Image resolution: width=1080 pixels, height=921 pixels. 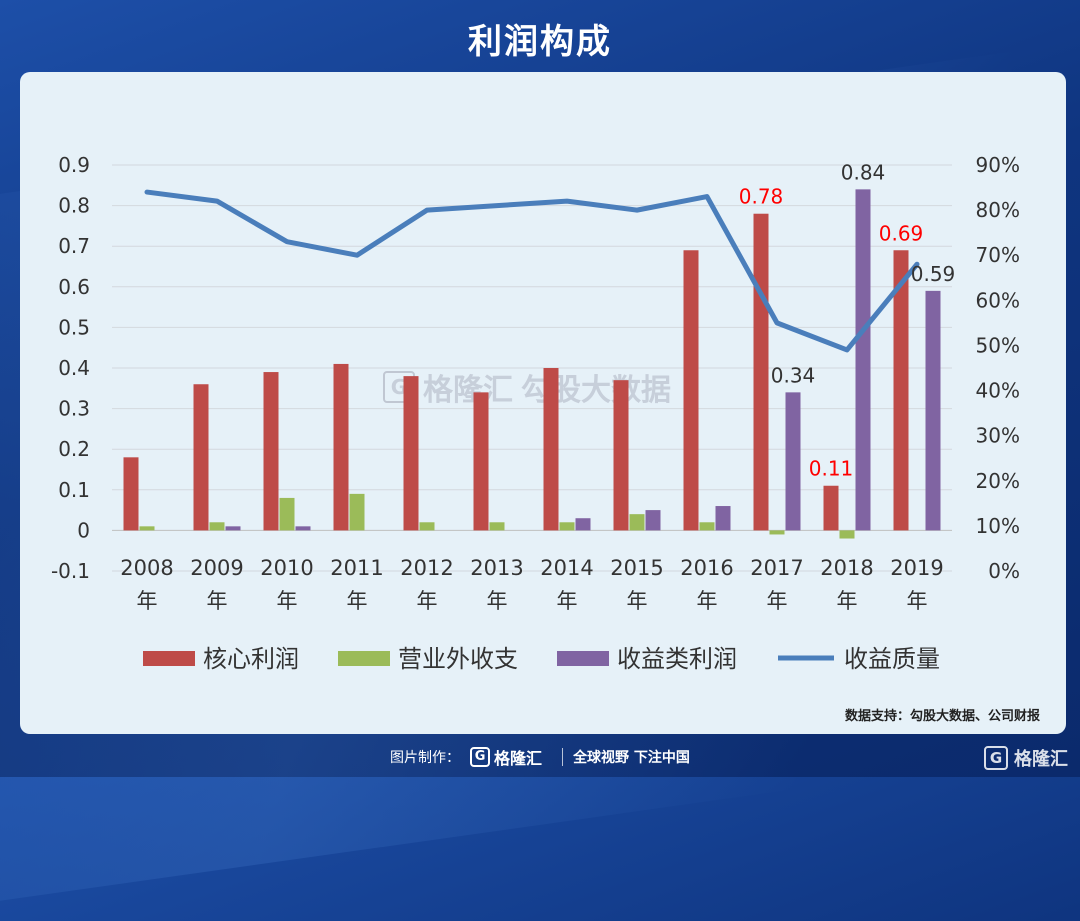 I want to click on y-tick-label: 0.7, so click(x=74, y=246).